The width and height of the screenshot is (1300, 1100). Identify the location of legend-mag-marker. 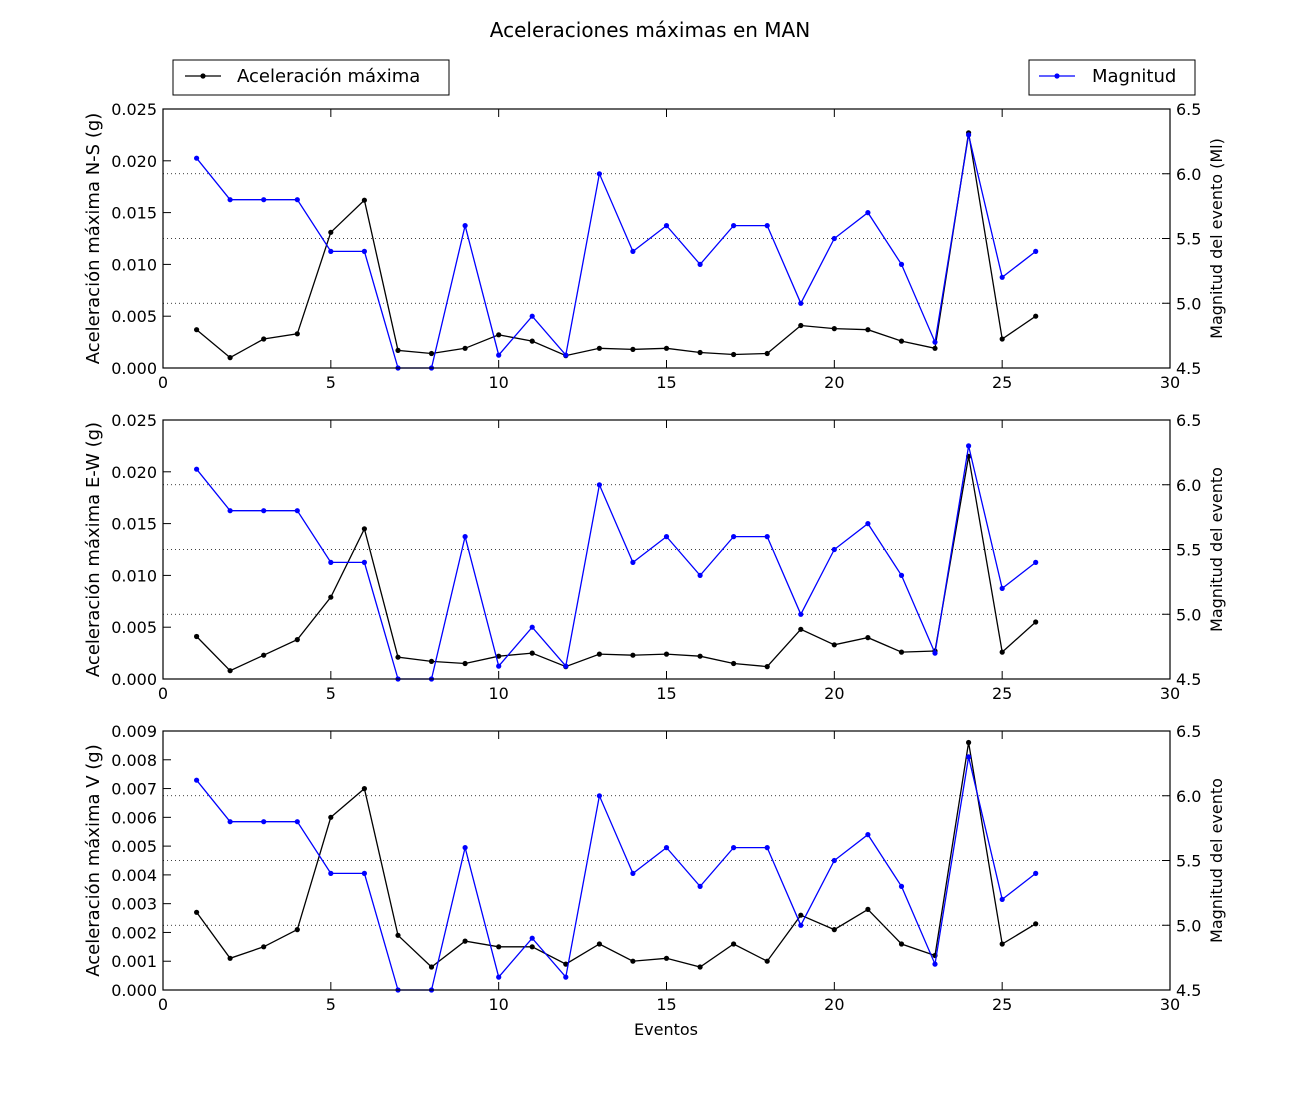
(1057, 76).